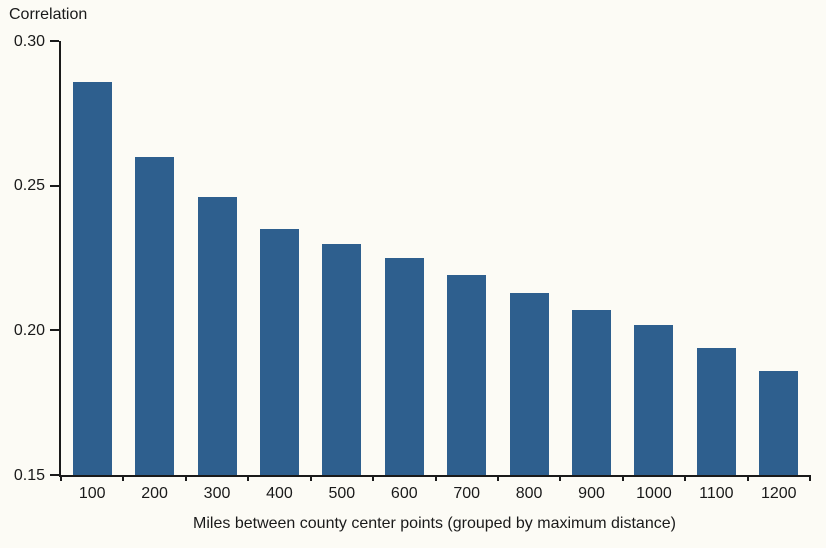 This screenshot has height=548, width=826. What do you see at coordinates (29, 330) in the screenshot?
I see `y-tick-label: 0.20` at bounding box center [29, 330].